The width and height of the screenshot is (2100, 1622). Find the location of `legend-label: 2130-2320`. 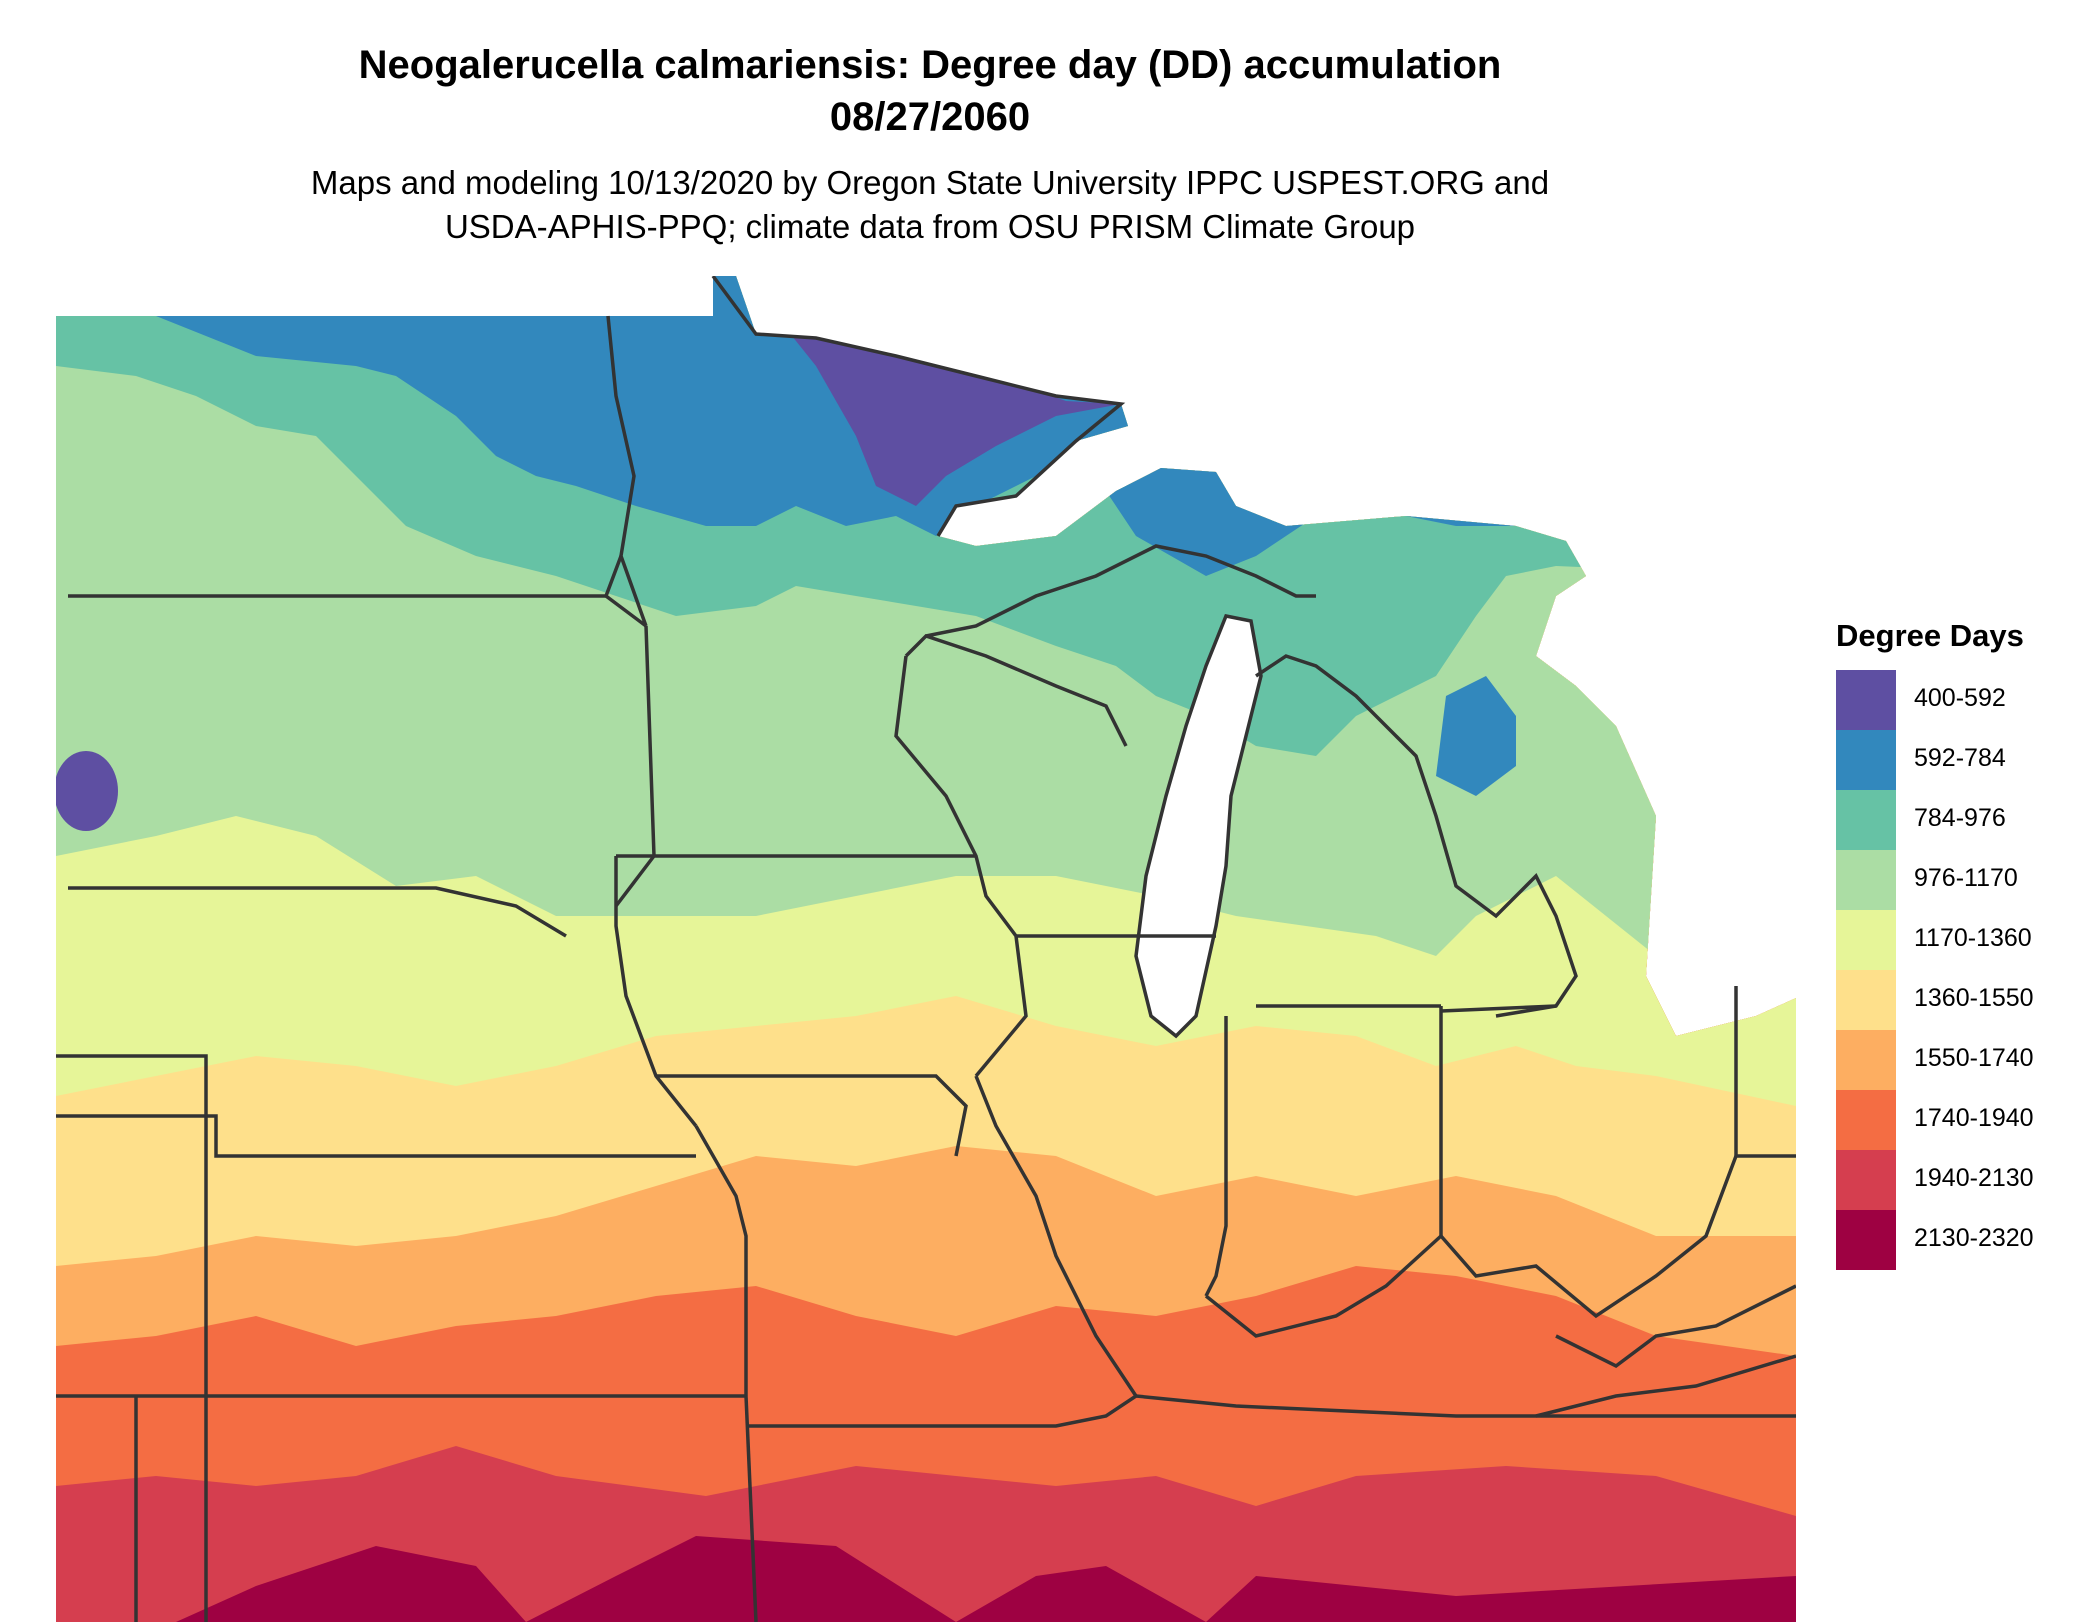

legend-label: 2130-2320 is located at coordinates (1974, 1238).